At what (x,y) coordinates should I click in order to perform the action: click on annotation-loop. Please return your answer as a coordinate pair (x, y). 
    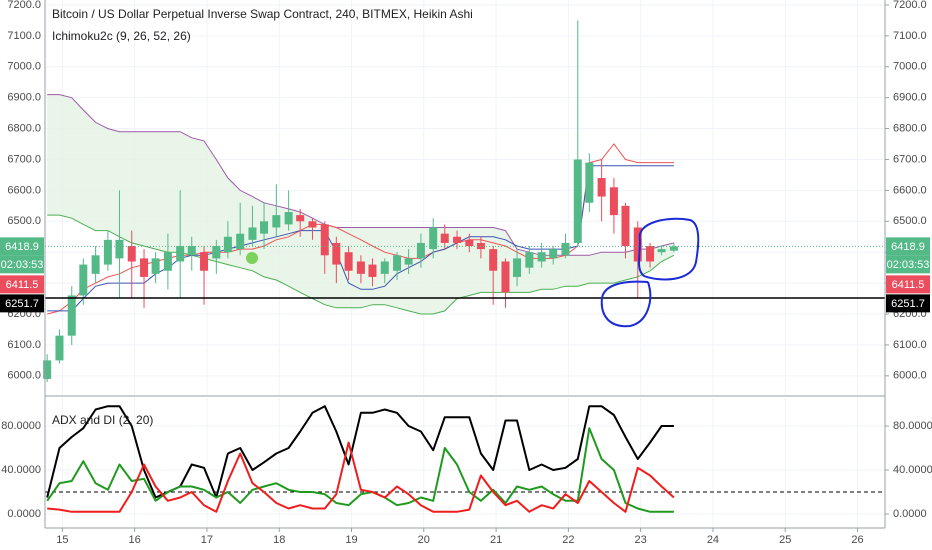
    Looking at the image, I should click on (669, 249).